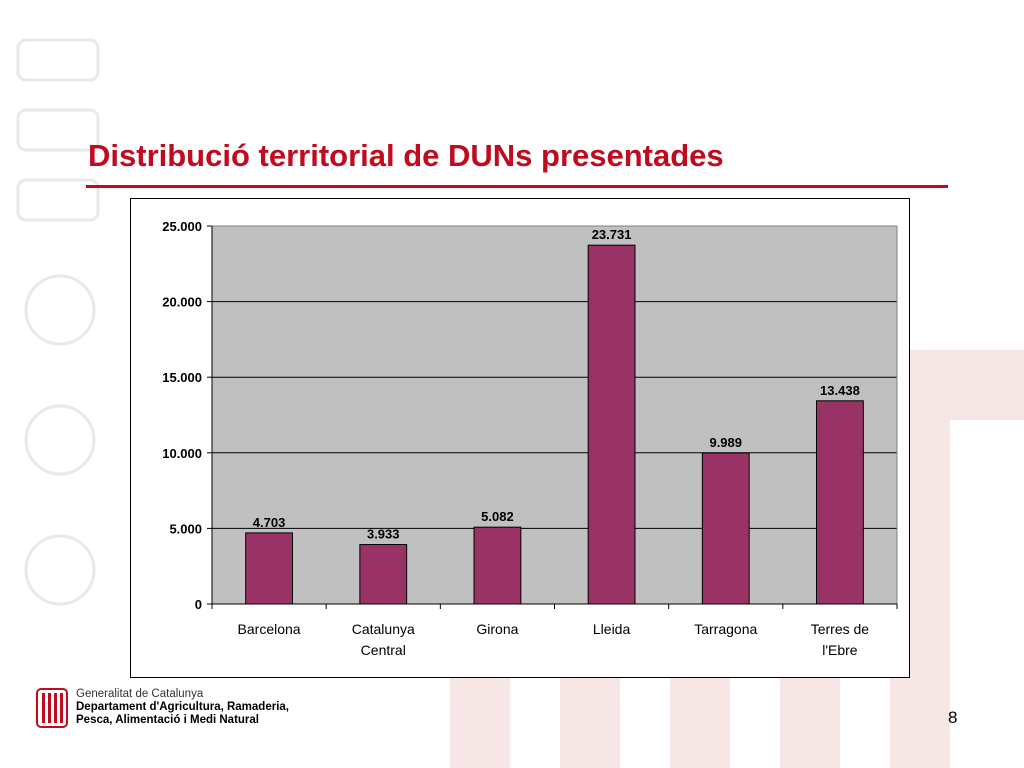 The height and width of the screenshot is (768, 1024). Describe the element at coordinates (612, 234) in the screenshot. I see `bar-value-label: 23.731` at that location.